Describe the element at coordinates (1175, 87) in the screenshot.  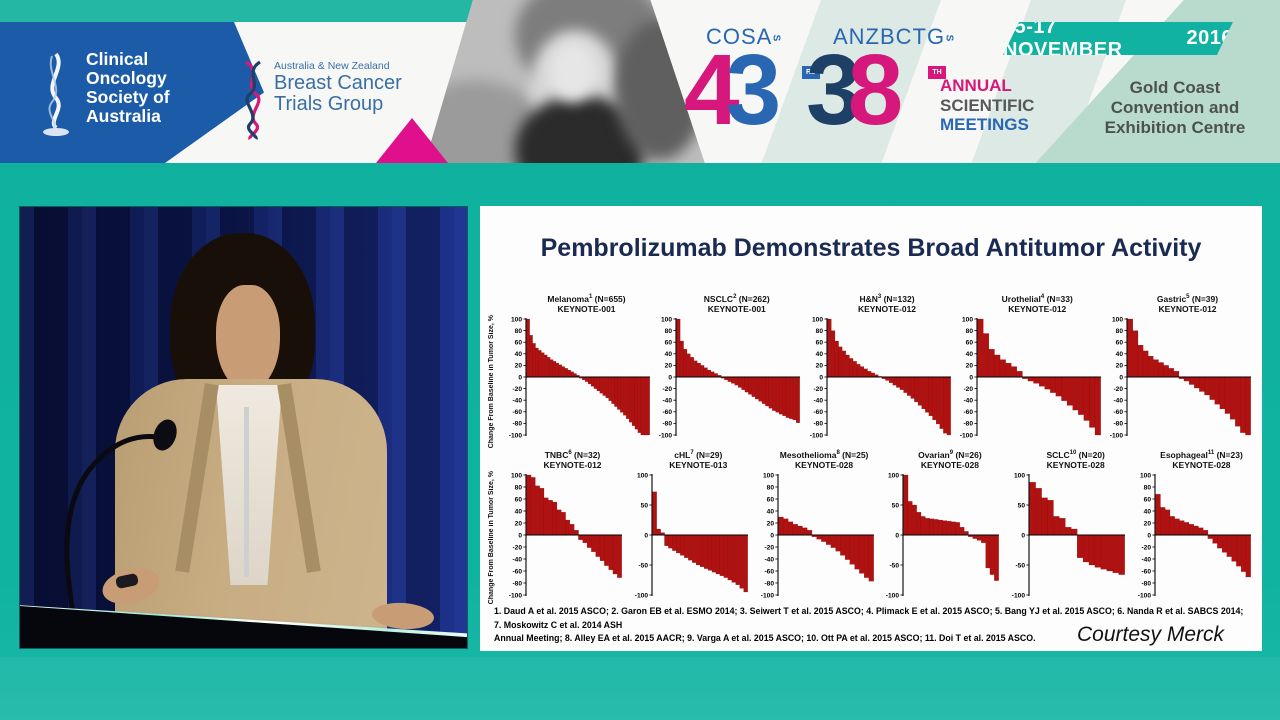
I see `venue-line: Gold Coast` at that location.